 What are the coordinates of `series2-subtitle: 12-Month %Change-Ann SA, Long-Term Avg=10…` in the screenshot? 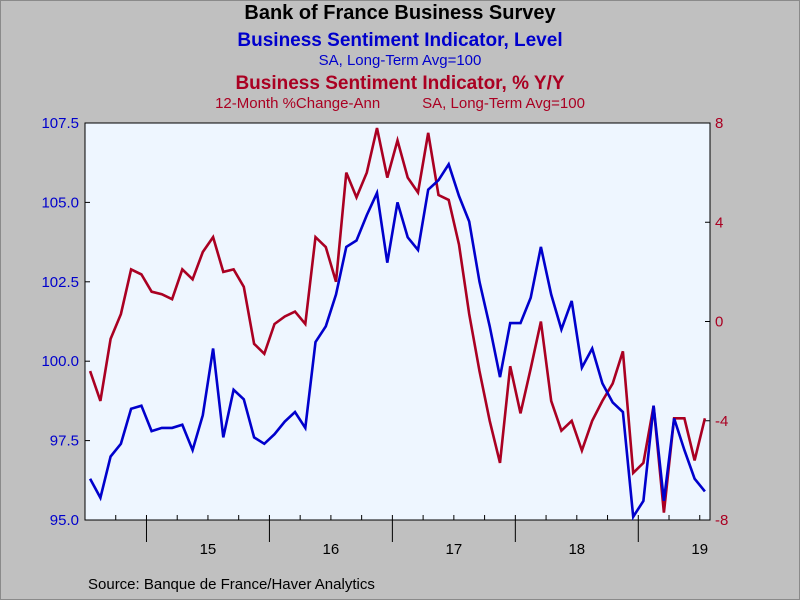 It's located at (400, 103).